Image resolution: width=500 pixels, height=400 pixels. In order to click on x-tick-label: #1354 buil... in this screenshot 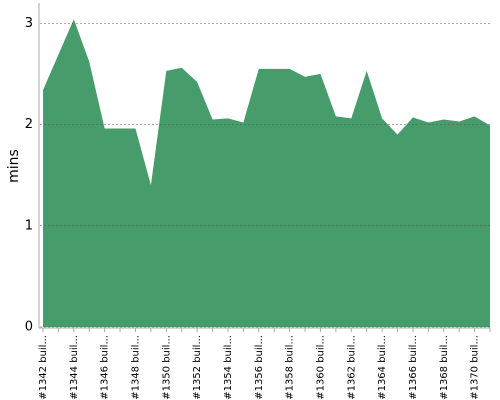, I will do `click(228, 367)`.